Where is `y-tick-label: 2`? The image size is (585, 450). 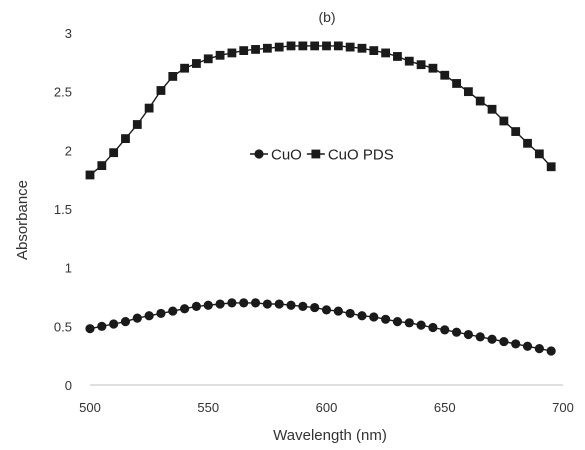 y-tick-label: 2 is located at coordinates (68, 150).